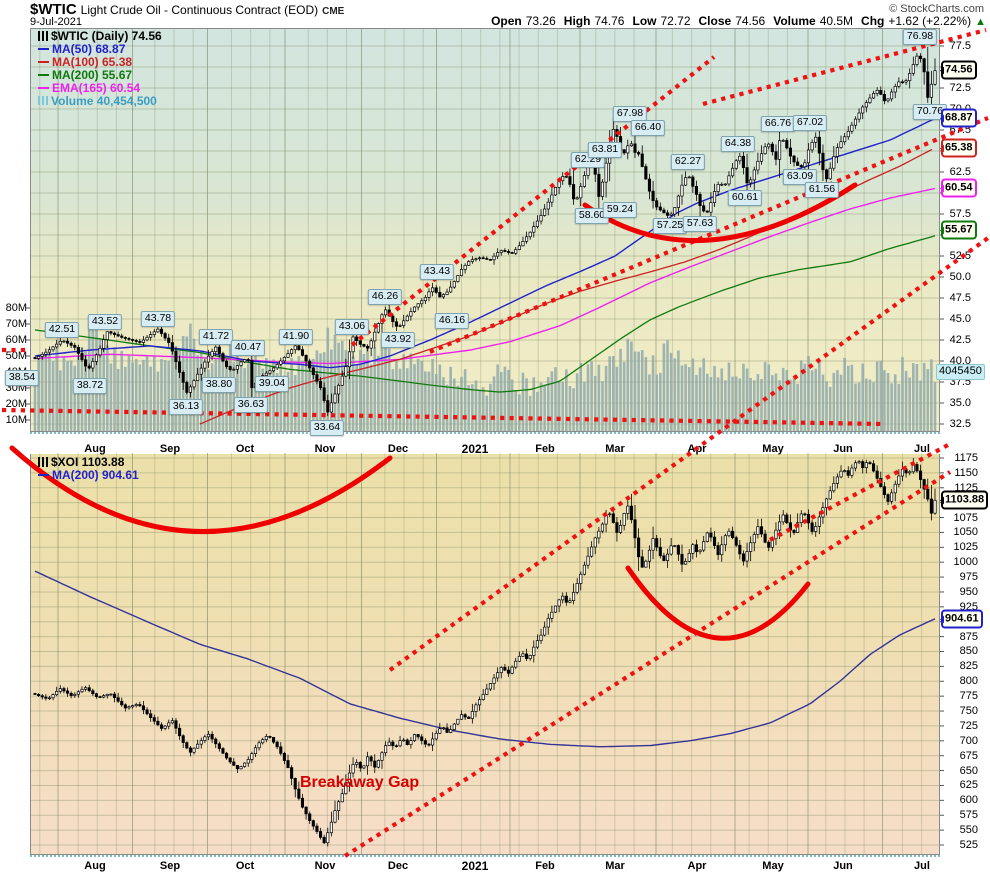 This screenshot has width=990, height=876. What do you see at coordinates (873, 21) in the screenshot?
I see `quote-label: Chg` at bounding box center [873, 21].